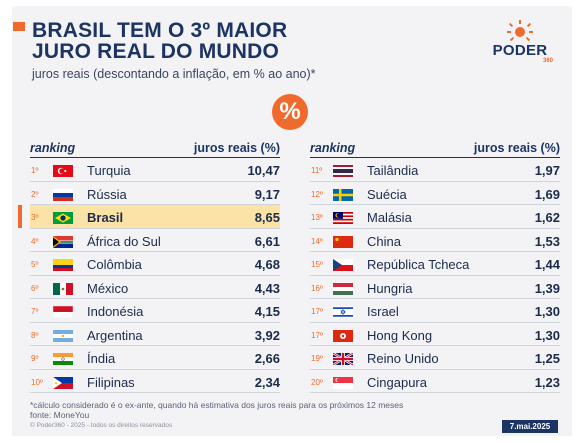 The width and height of the screenshot is (584, 443). I want to click on percent-badge: %, so click(290, 112).